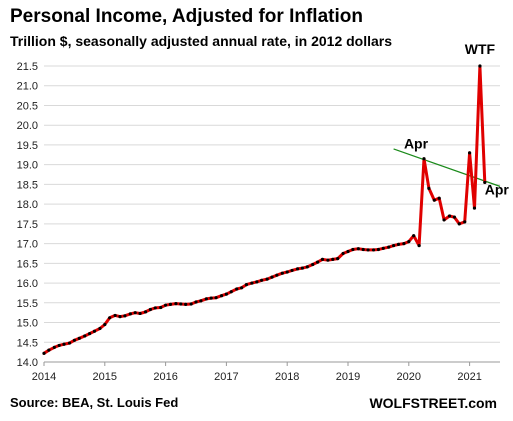  What do you see at coordinates (469, 377) in the screenshot?
I see `x-tick-label: 2021` at bounding box center [469, 377].